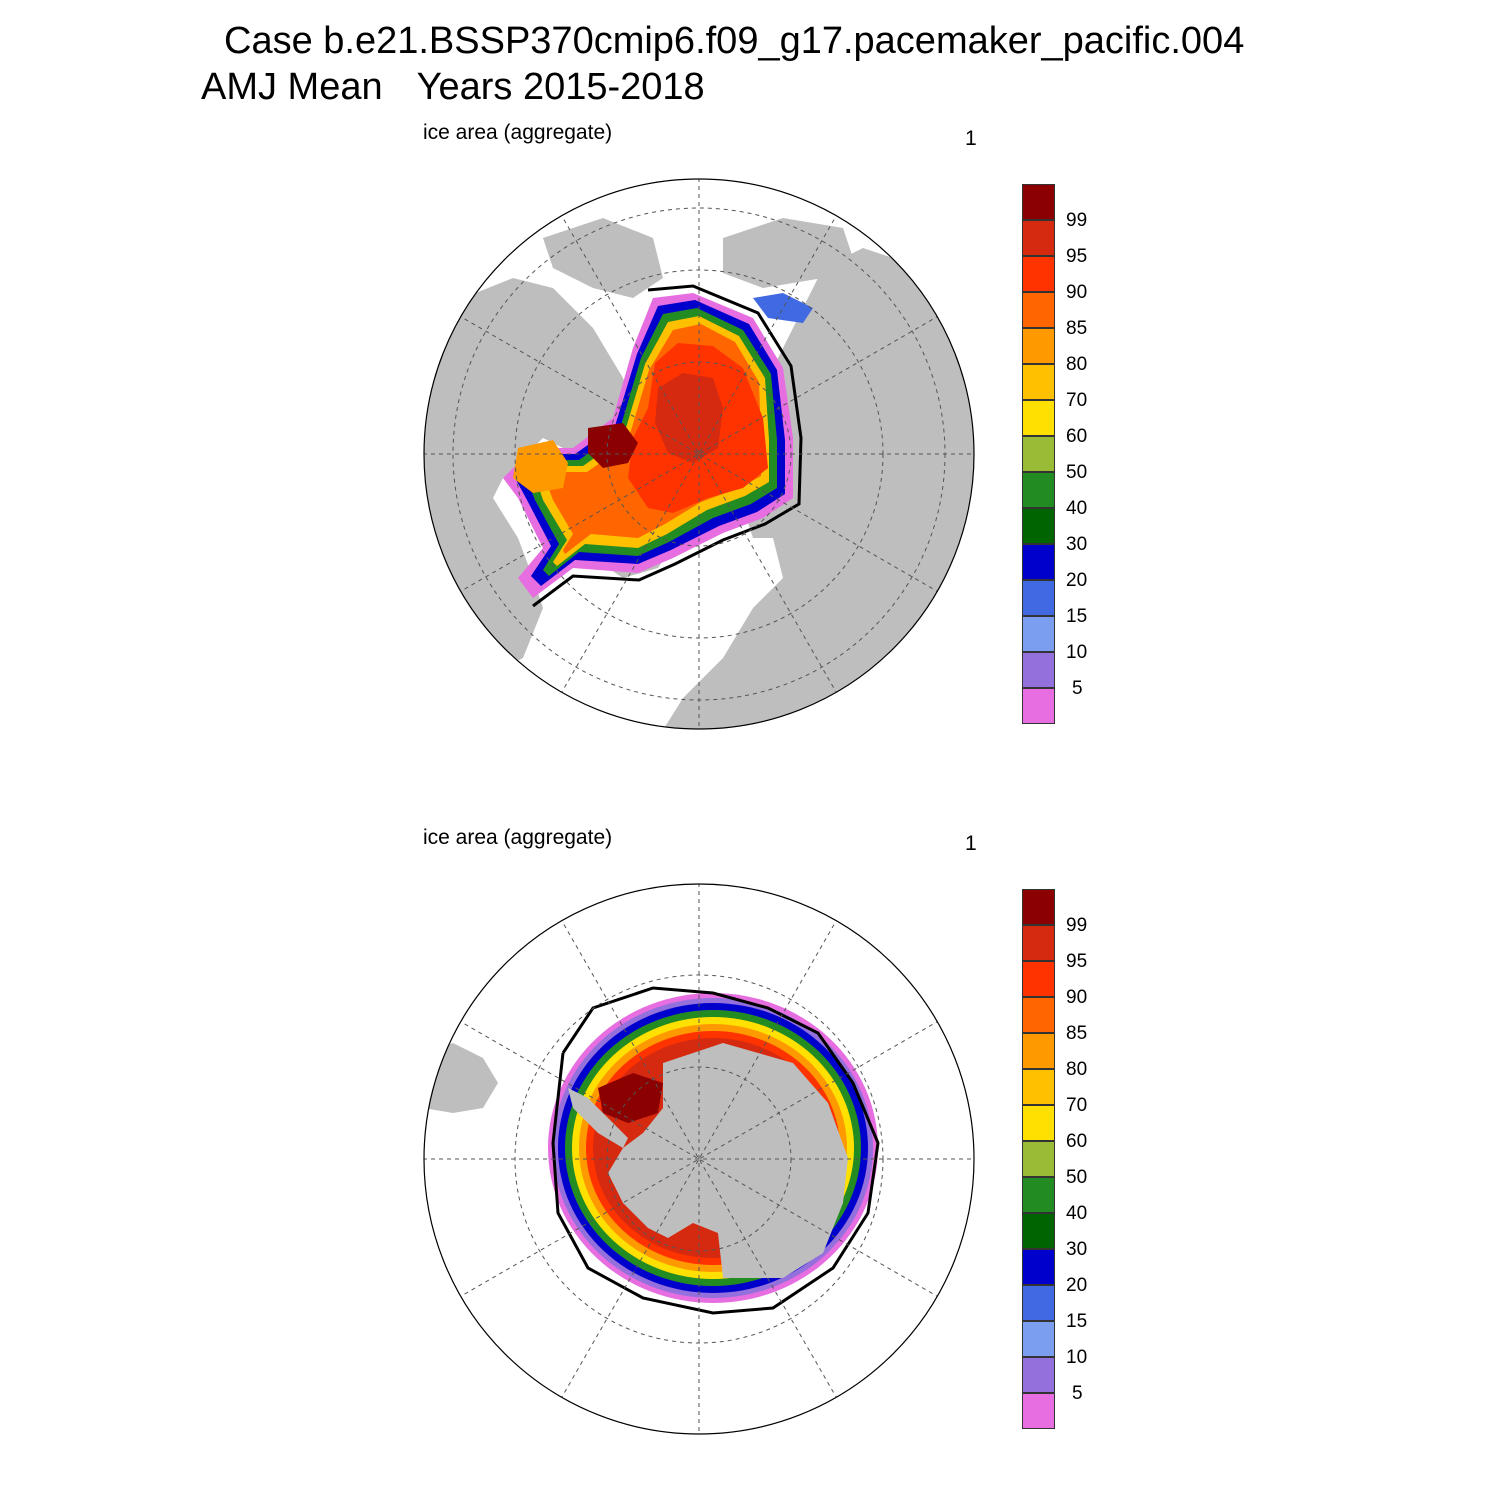 This screenshot has height=1500, width=1500. Describe the element at coordinates (971, 843) in the screenshot. I see `antarctic-panel-number: 1` at that location.